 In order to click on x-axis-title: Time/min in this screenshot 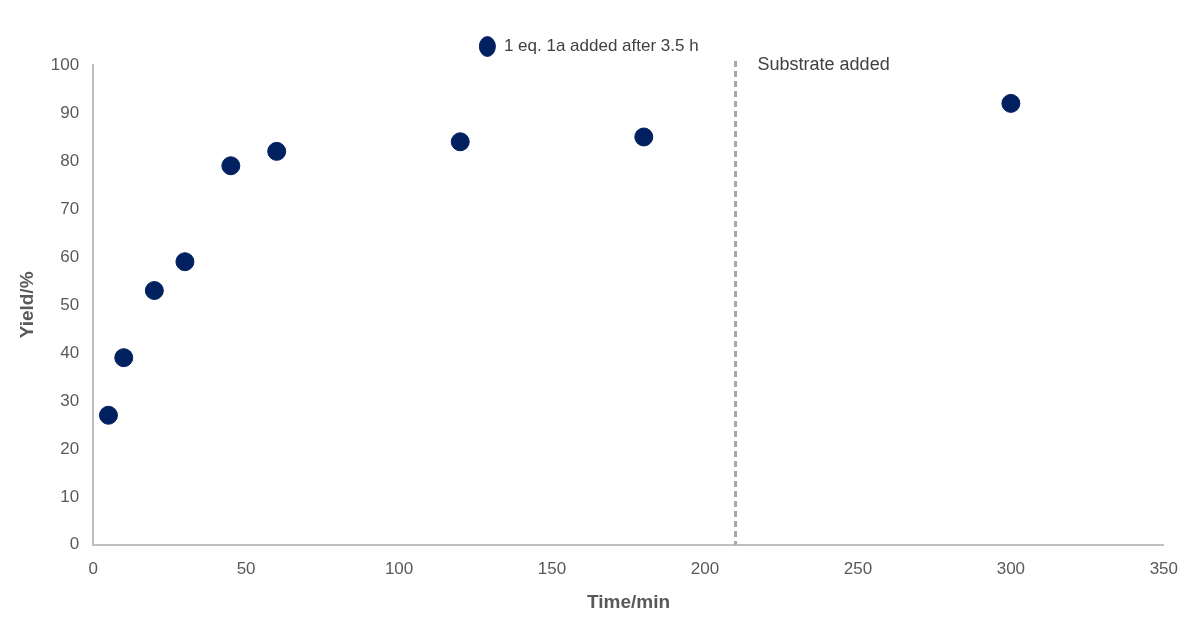, I will do `click(628, 601)`.